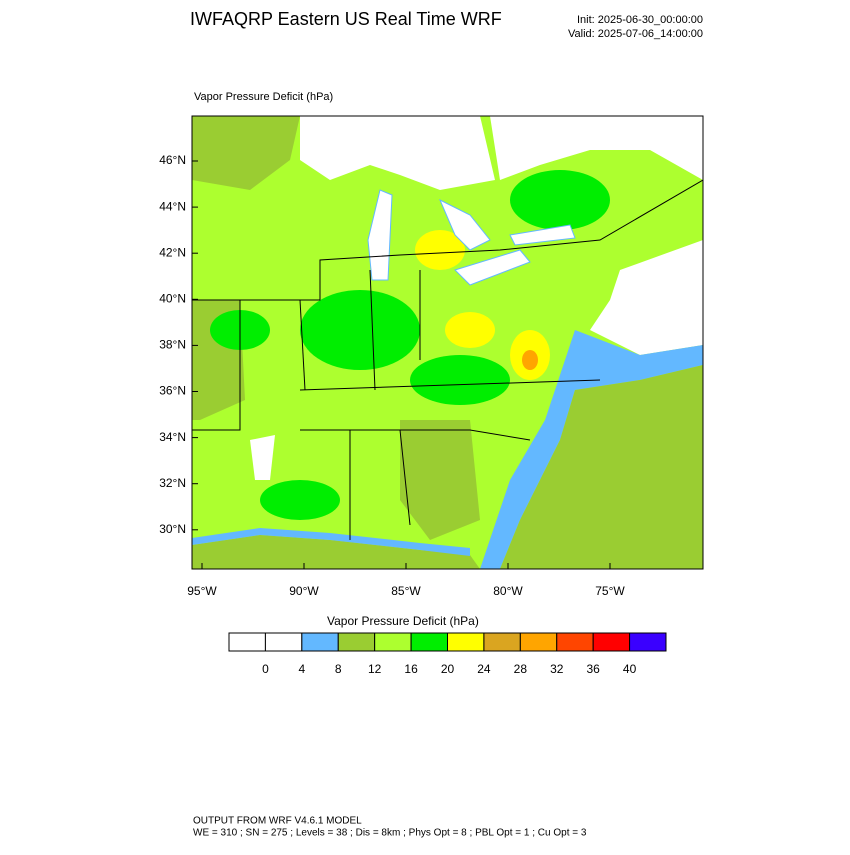 This screenshot has height=855, width=850. I want to click on colorbar-title: Vapor Pressure Deficit (hPa), so click(403, 621).